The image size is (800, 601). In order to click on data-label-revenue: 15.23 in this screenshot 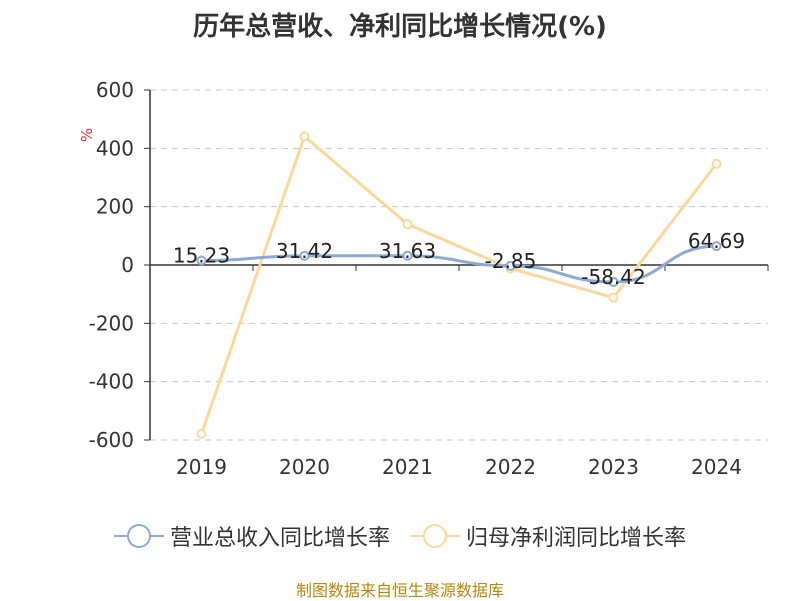, I will do `click(201, 256)`.